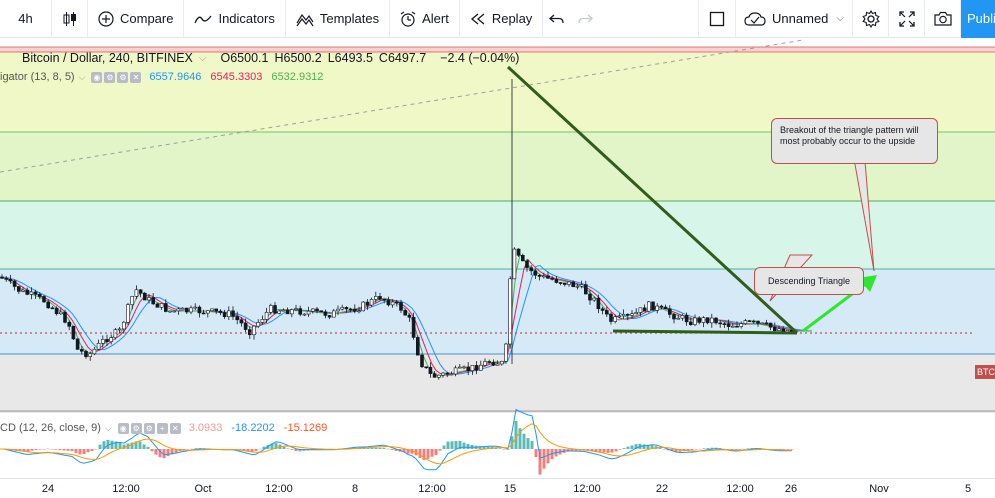  I want to click on undo-icon, so click(557, 19).